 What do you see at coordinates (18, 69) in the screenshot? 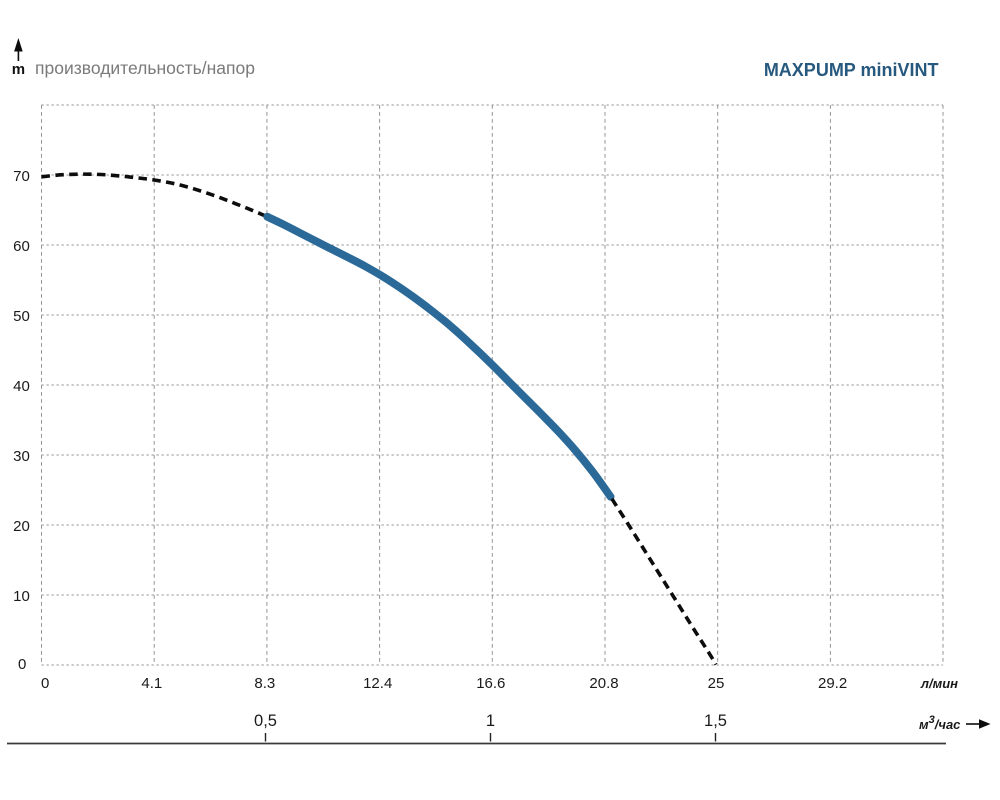
I see `svg-text: m` at bounding box center [18, 69].